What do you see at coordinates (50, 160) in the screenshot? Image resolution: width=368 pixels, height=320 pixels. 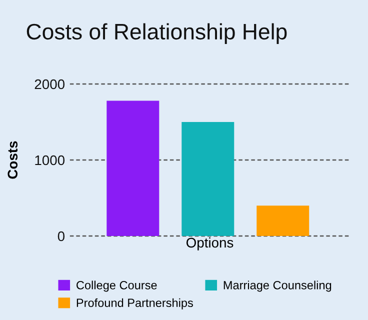 I see `y-tick-label: 1000` at bounding box center [50, 160].